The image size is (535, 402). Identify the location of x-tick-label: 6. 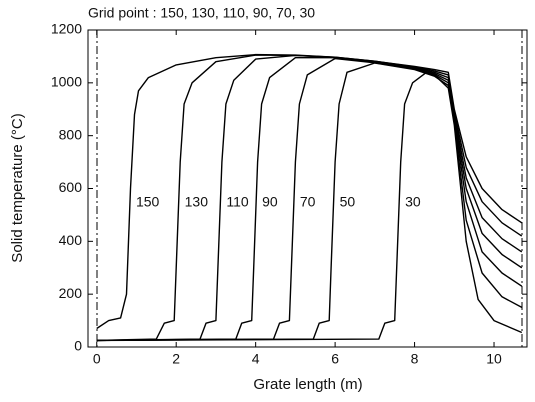
(335, 359).